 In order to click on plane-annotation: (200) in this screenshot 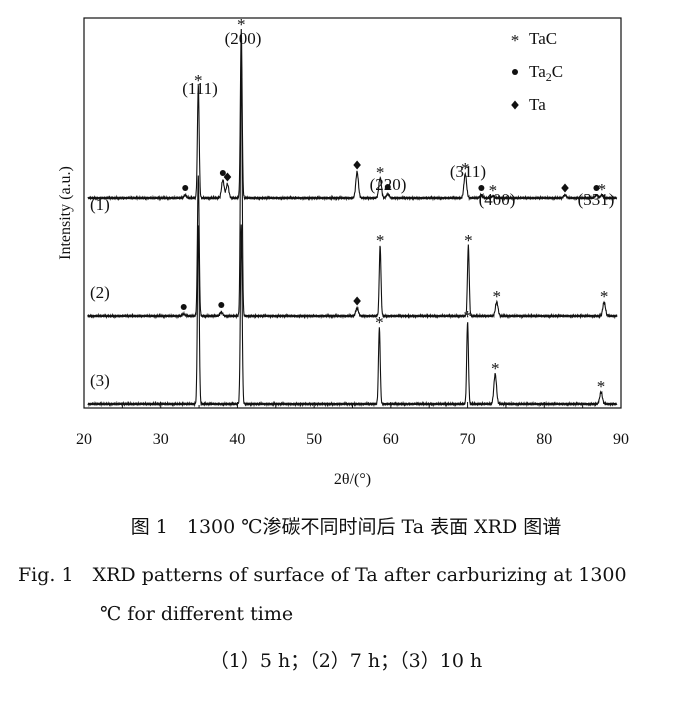, I will do `click(243, 38)`.